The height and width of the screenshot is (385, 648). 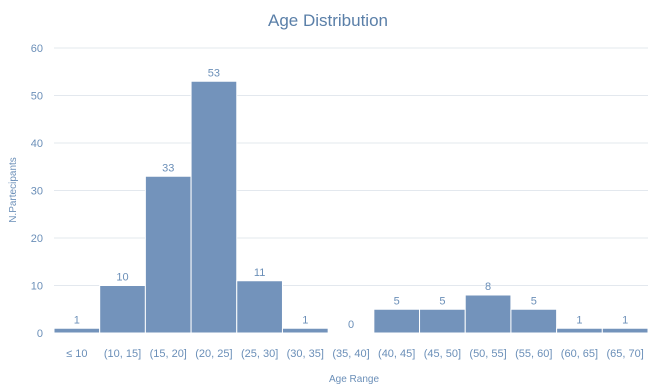 What do you see at coordinates (37, 97) in the screenshot?
I see `y-tick-label: 50` at bounding box center [37, 97].